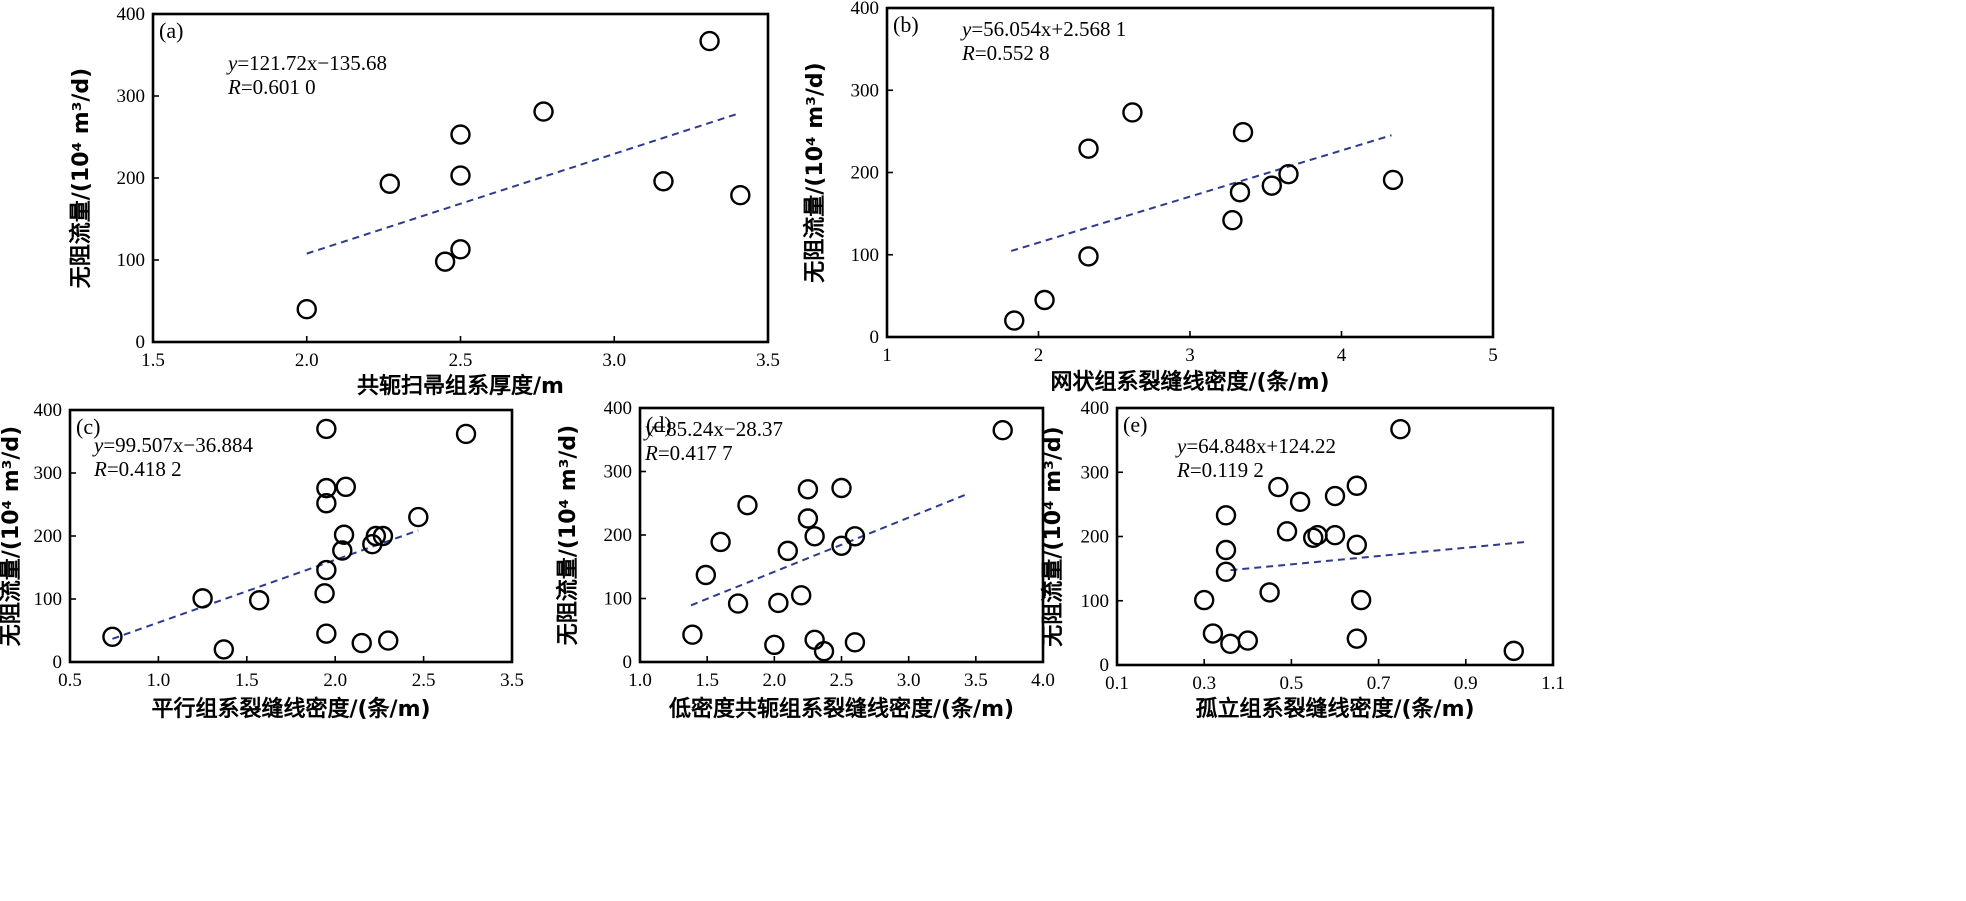 The height and width of the screenshot is (901, 1966). I want to click on r-value: =0.417 7, so click(695, 453).